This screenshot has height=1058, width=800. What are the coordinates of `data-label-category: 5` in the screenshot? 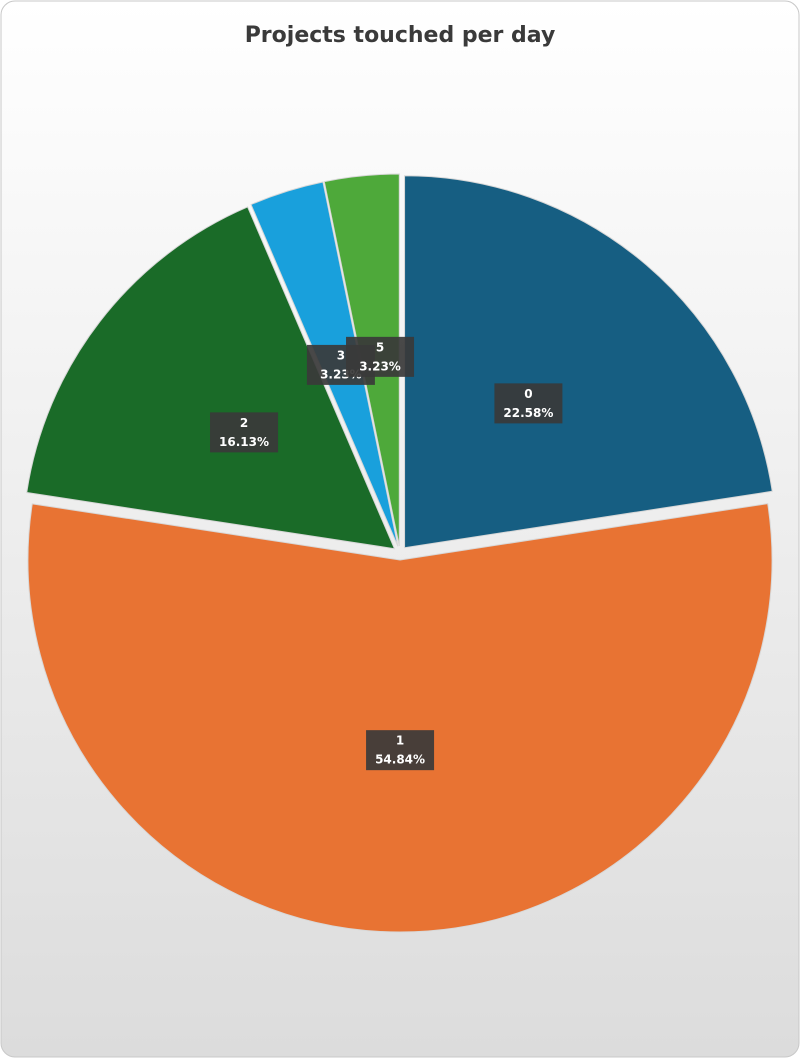 It's located at (380, 347).